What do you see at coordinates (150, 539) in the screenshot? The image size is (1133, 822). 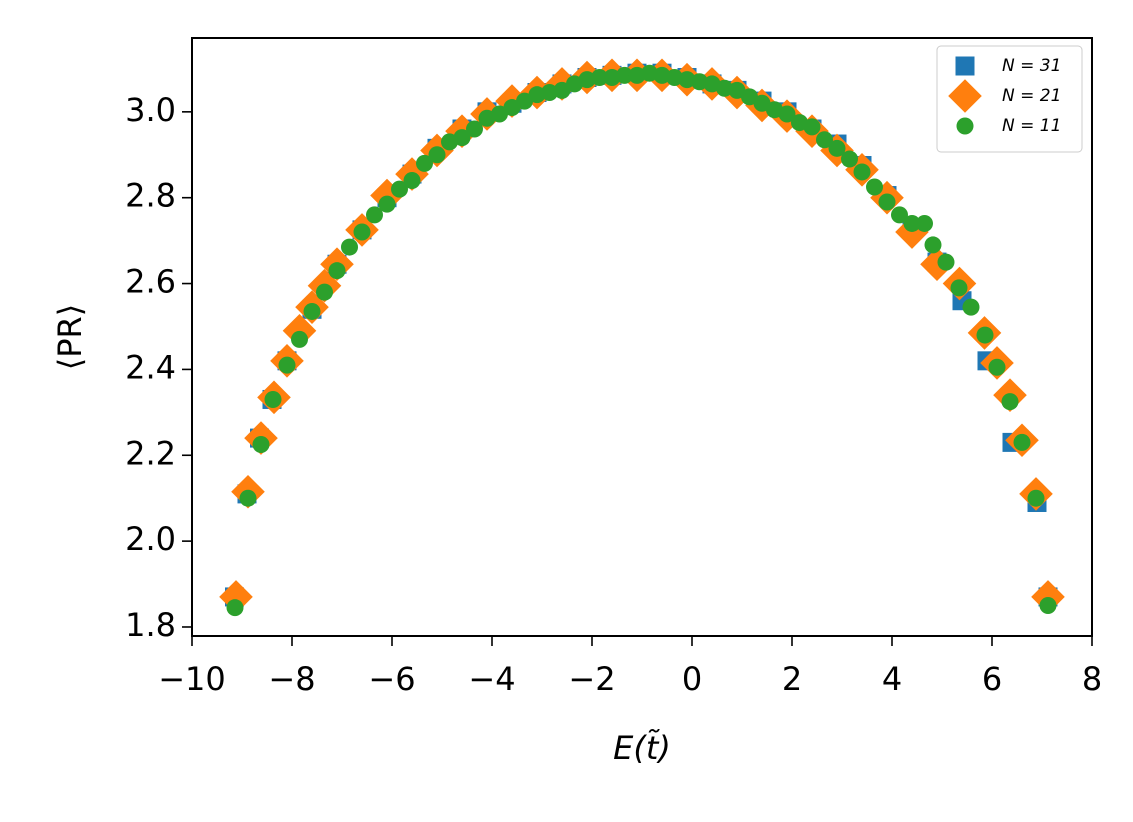 I see `y-tick-label: 2.0` at bounding box center [150, 539].